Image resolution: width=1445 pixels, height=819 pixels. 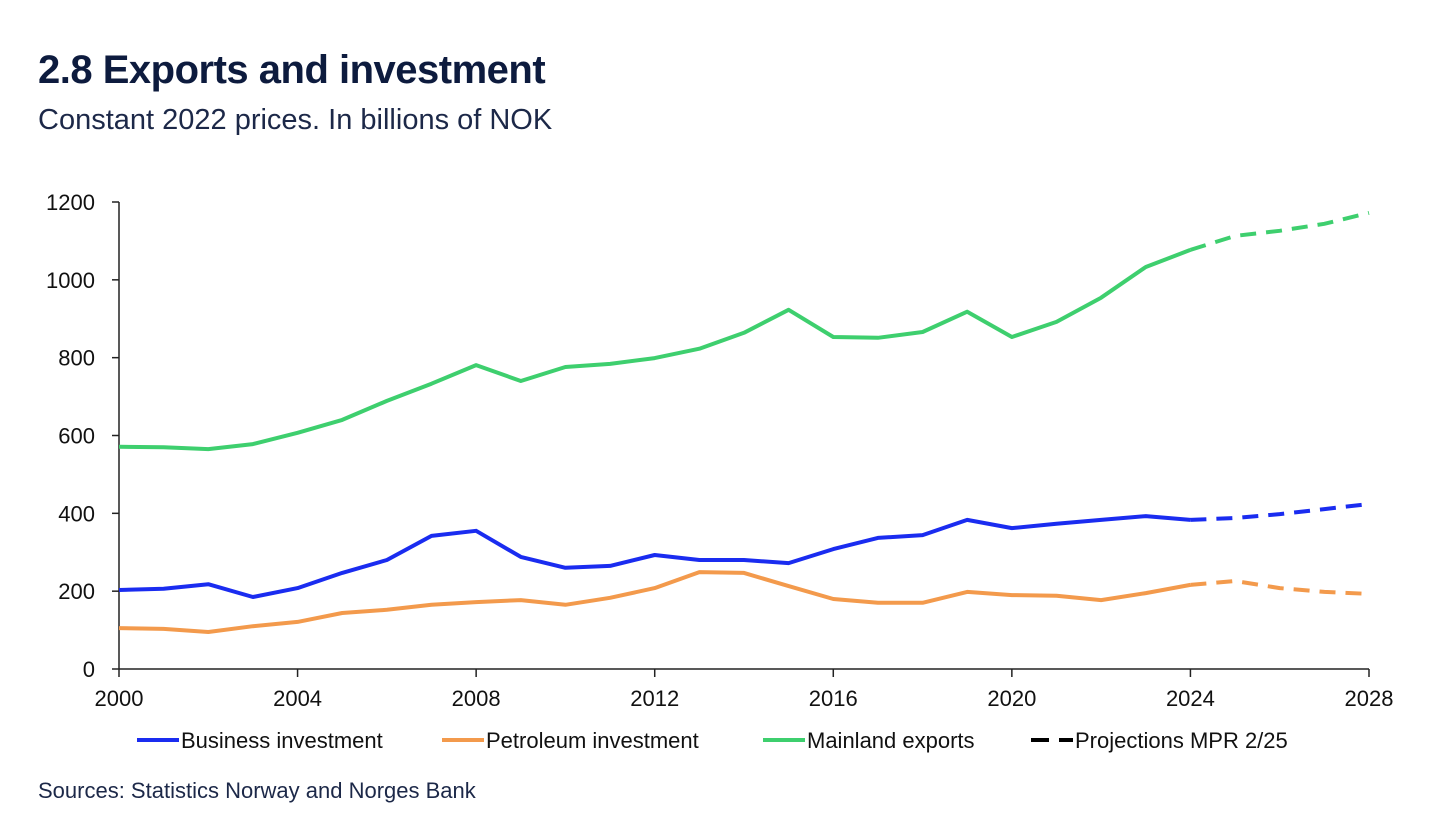 What do you see at coordinates (654, 556) in the screenshot?
I see `business-investment-line` at bounding box center [654, 556].